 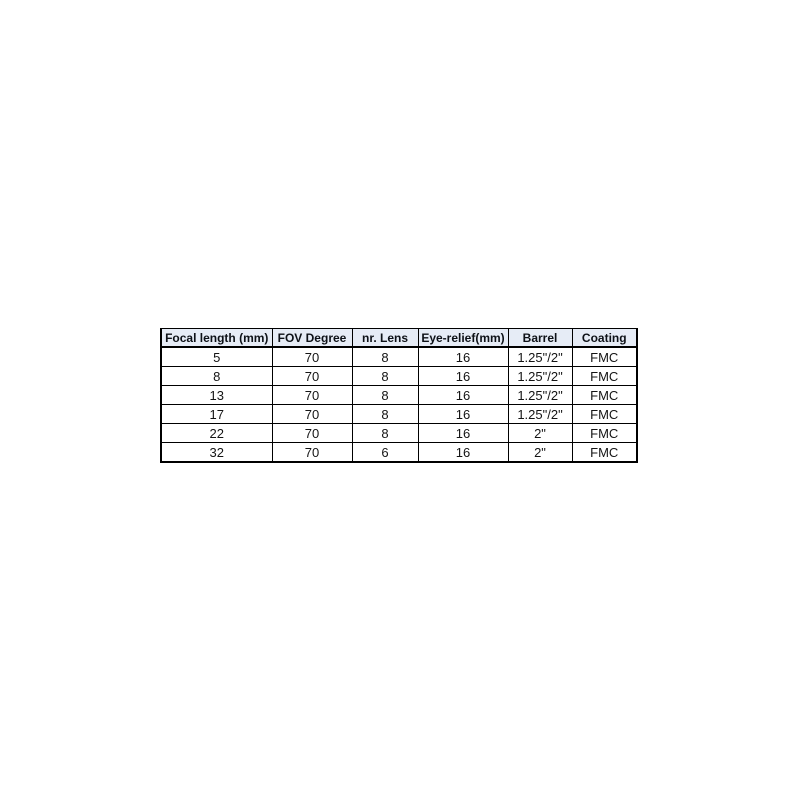 I want to click on table-row: 17 70 8 16 1.25"/2" FMC, so click(x=399, y=414).